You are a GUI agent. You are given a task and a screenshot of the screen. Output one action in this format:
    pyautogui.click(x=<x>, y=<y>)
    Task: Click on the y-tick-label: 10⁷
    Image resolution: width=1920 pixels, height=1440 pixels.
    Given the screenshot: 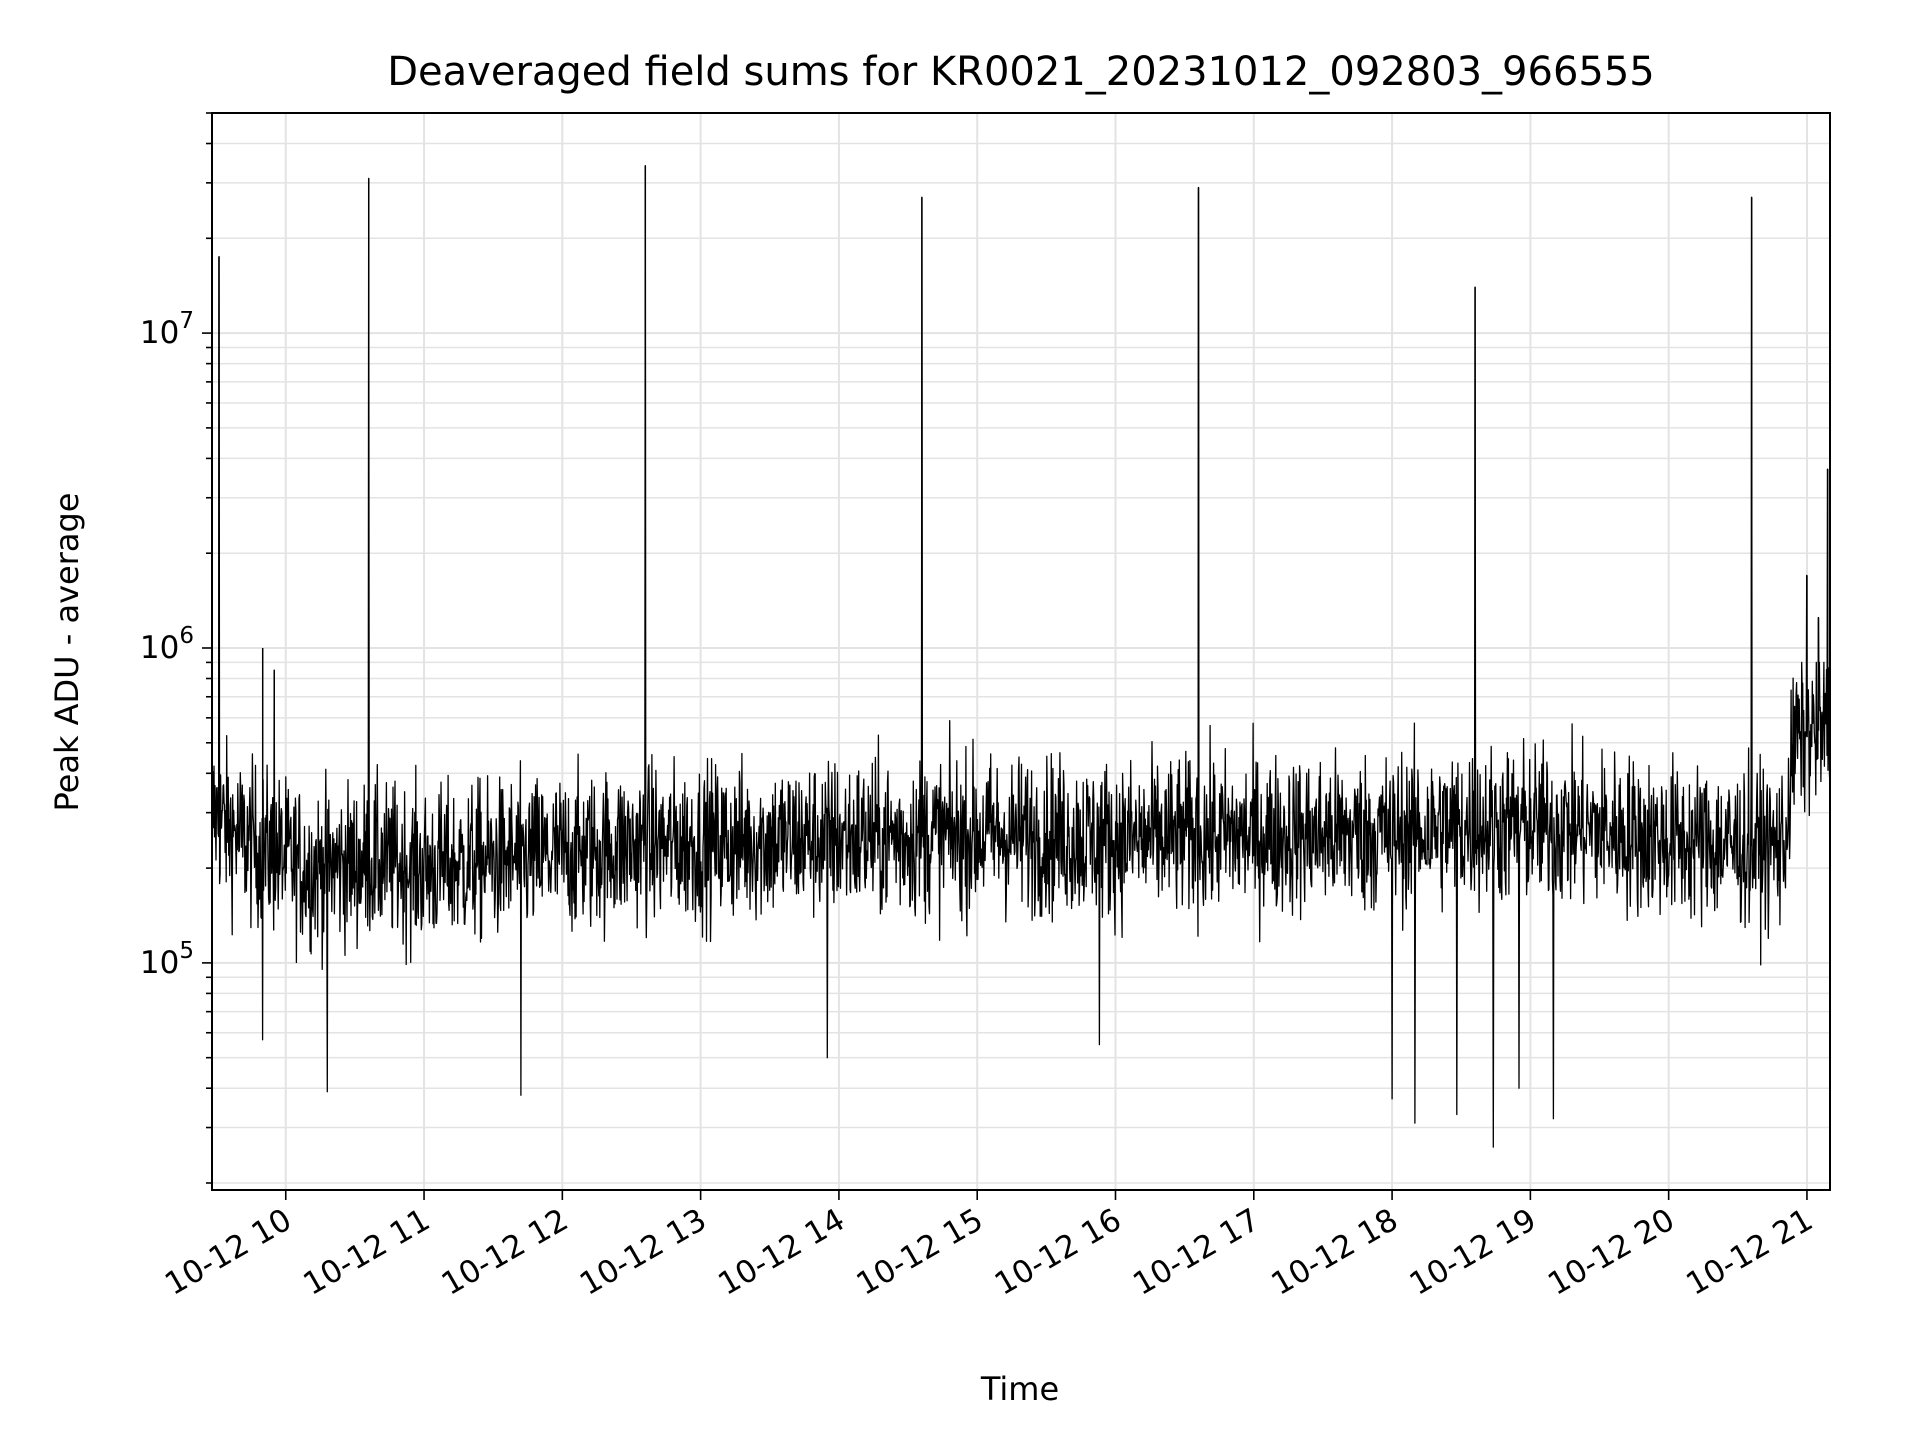 What is the action you would take?
    pyautogui.click(x=167, y=329)
    